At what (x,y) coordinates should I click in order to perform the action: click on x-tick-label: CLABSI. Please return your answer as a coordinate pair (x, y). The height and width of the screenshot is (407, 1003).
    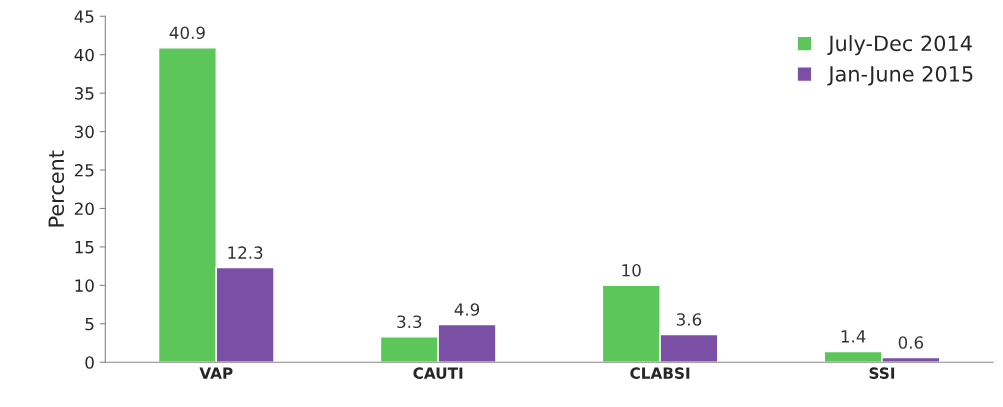
    Looking at the image, I should click on (660, 373).